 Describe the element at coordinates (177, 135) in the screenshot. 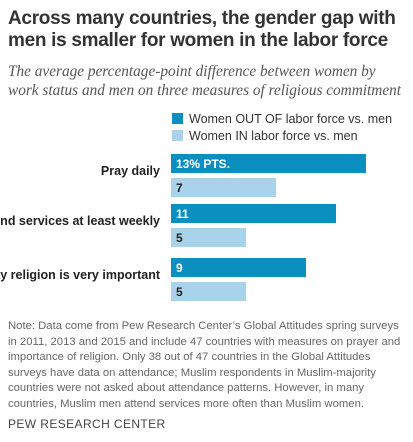

I see `legend-swatch-in` at that location.